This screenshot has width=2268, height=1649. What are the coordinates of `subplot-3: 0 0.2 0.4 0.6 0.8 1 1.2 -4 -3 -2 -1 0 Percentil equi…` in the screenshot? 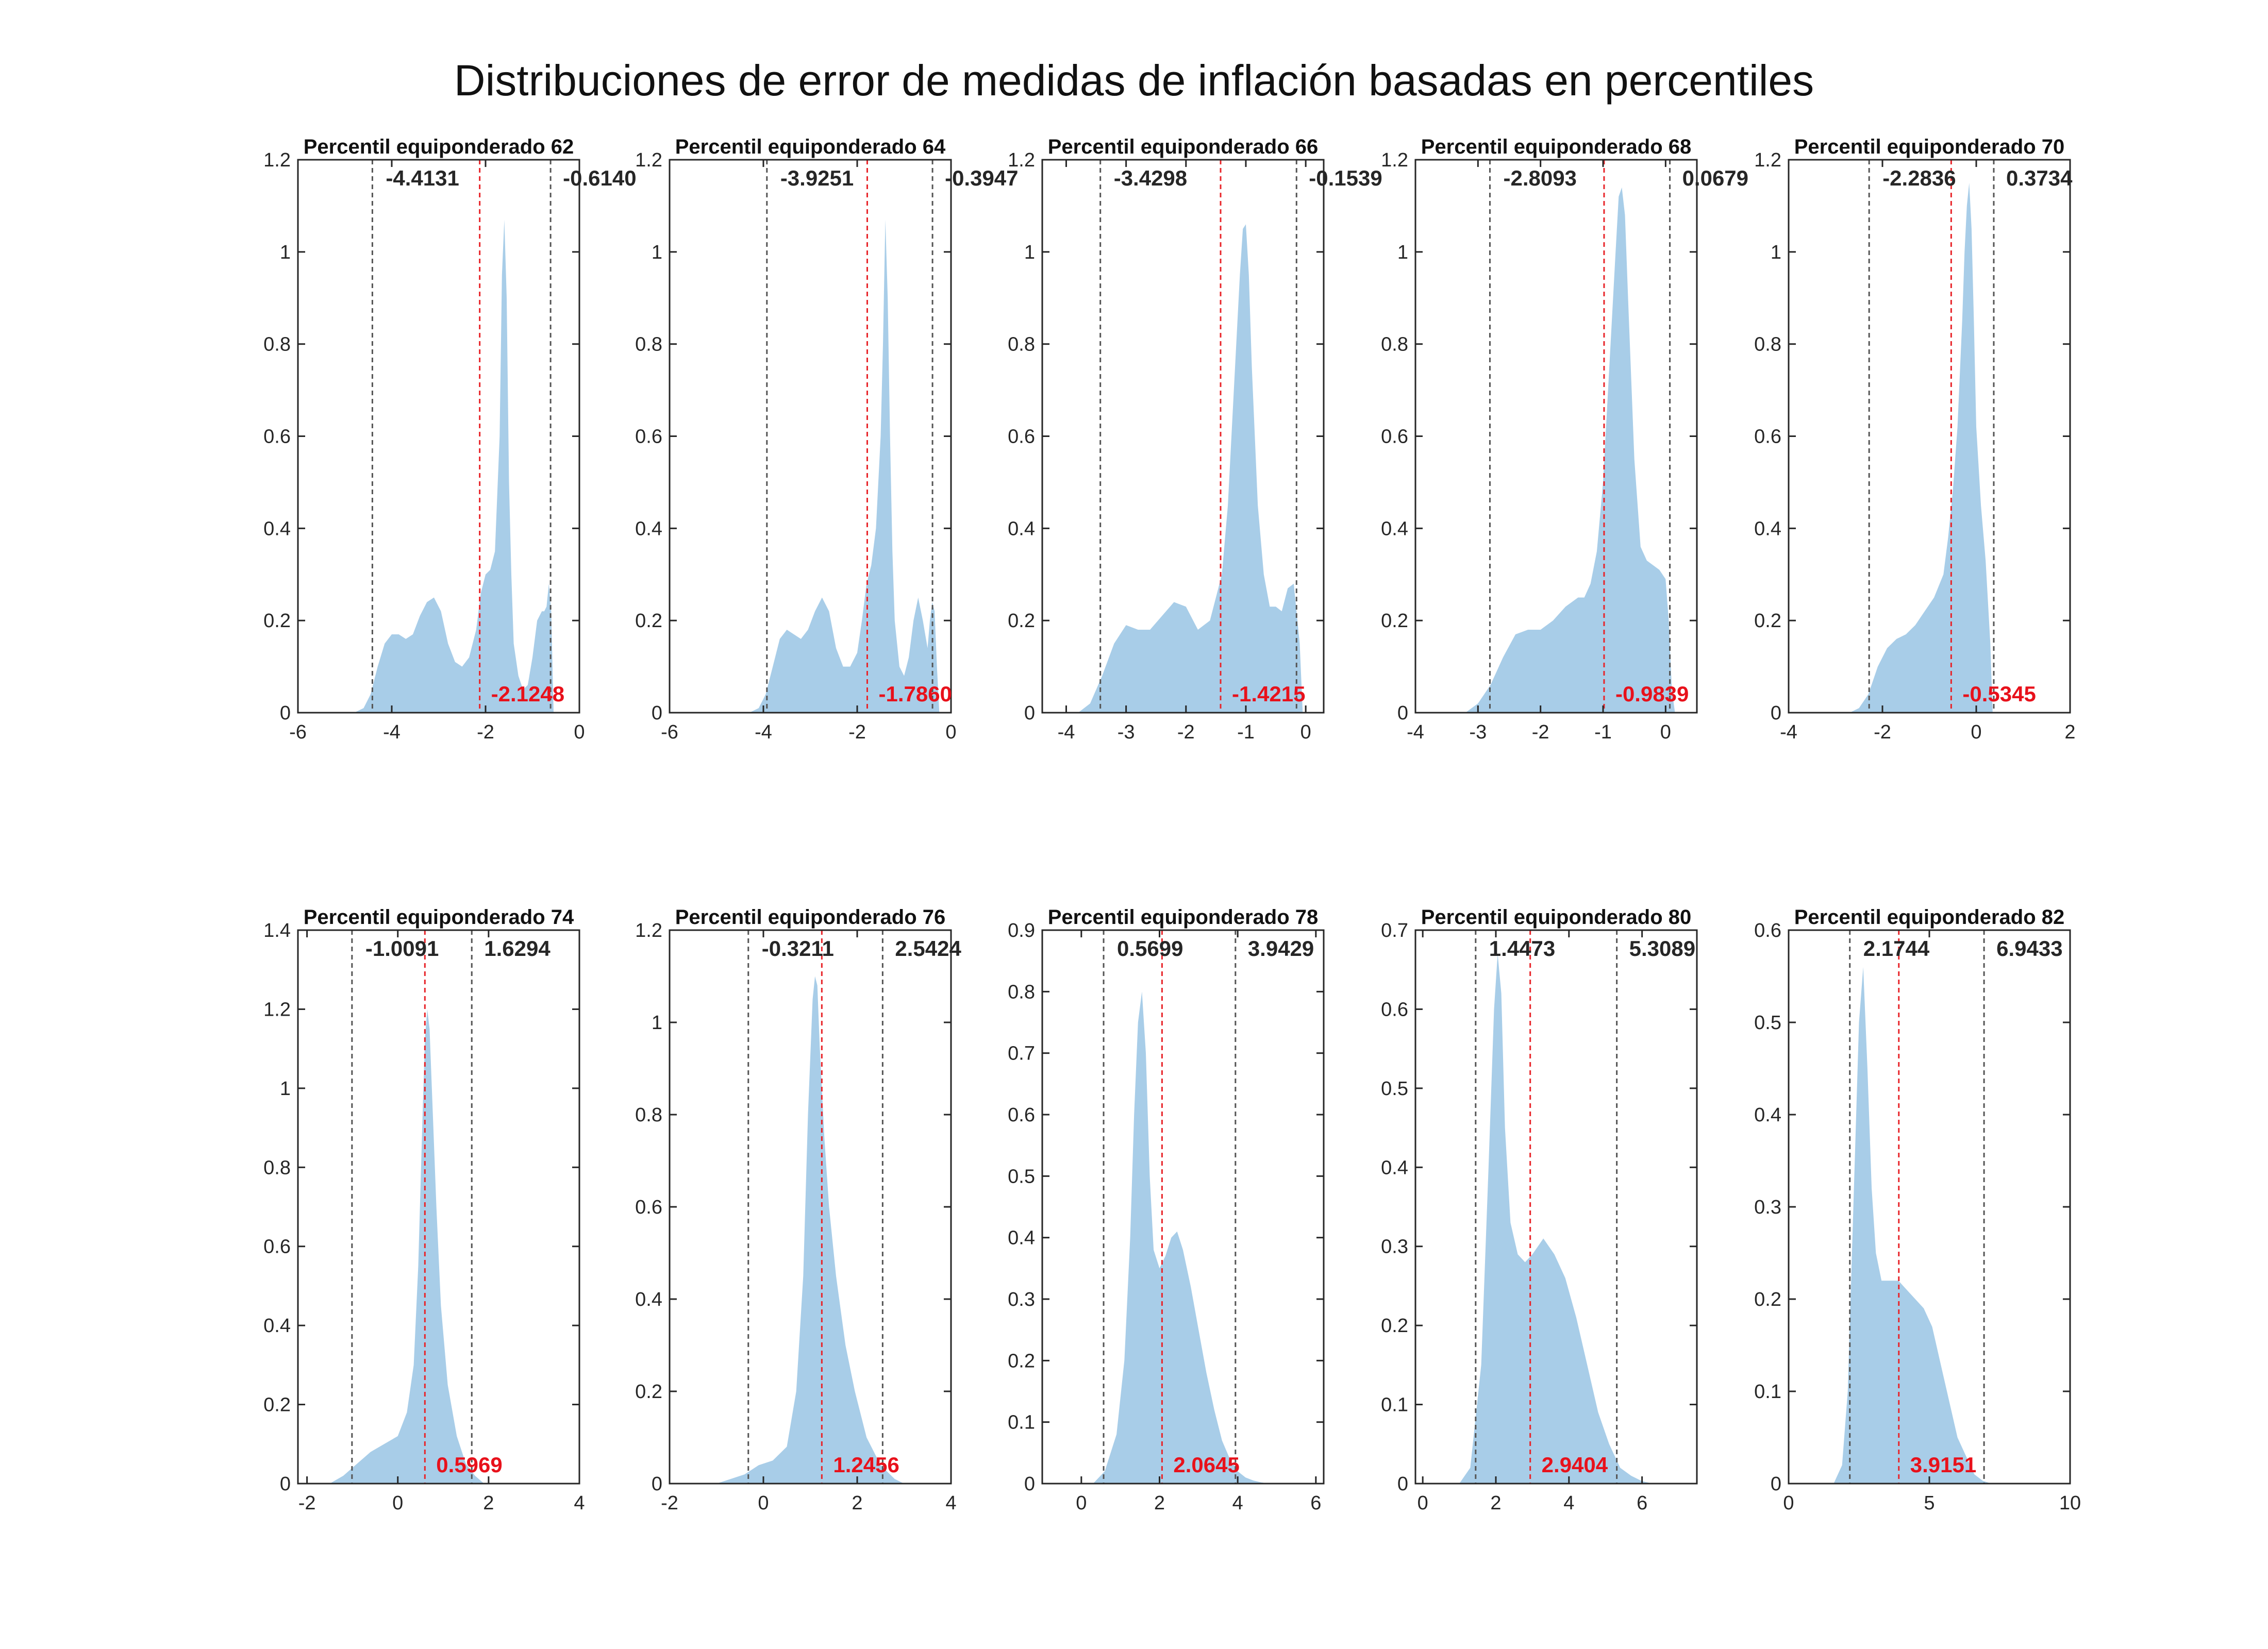 It's located at (1195, 439).